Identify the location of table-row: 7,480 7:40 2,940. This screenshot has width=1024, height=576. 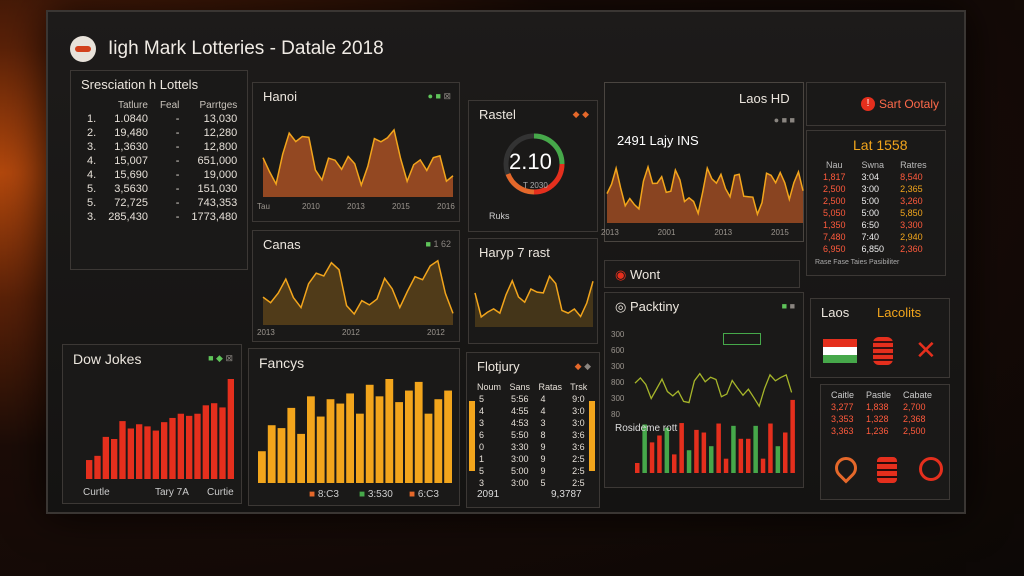
(875, 237).